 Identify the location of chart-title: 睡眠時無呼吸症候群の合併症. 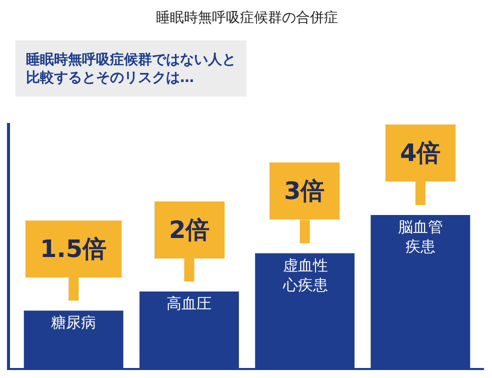
(247, 18).